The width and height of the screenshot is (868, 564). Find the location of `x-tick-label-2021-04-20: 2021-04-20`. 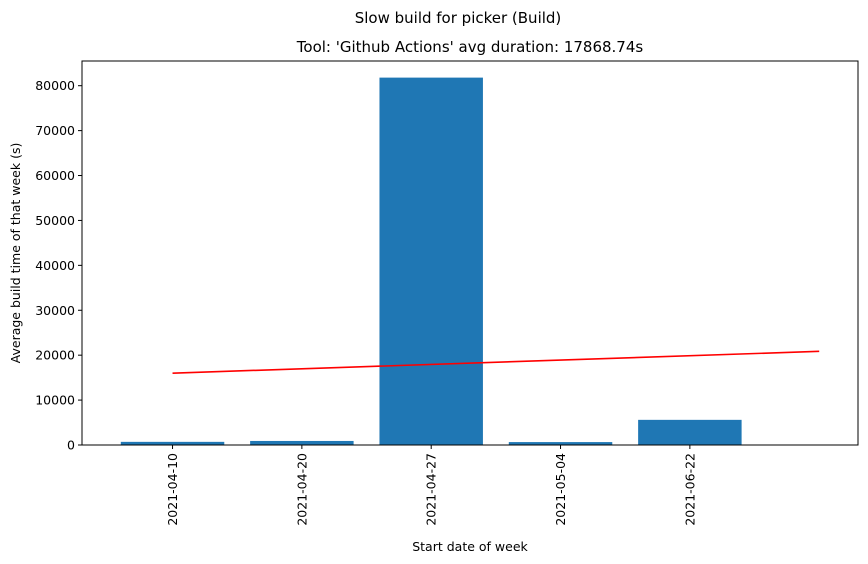

x-tick-label-2021-04-20: 2021-04-20 is located at coordinates (301, 489).